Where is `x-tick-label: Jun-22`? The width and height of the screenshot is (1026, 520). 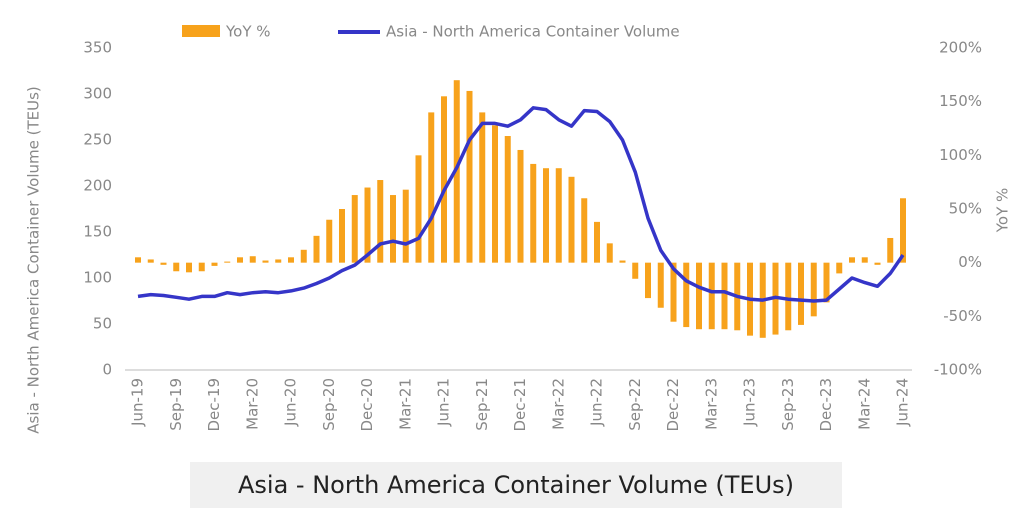
x-tick-label: Jun-22 is located at coordinates (597, 402).